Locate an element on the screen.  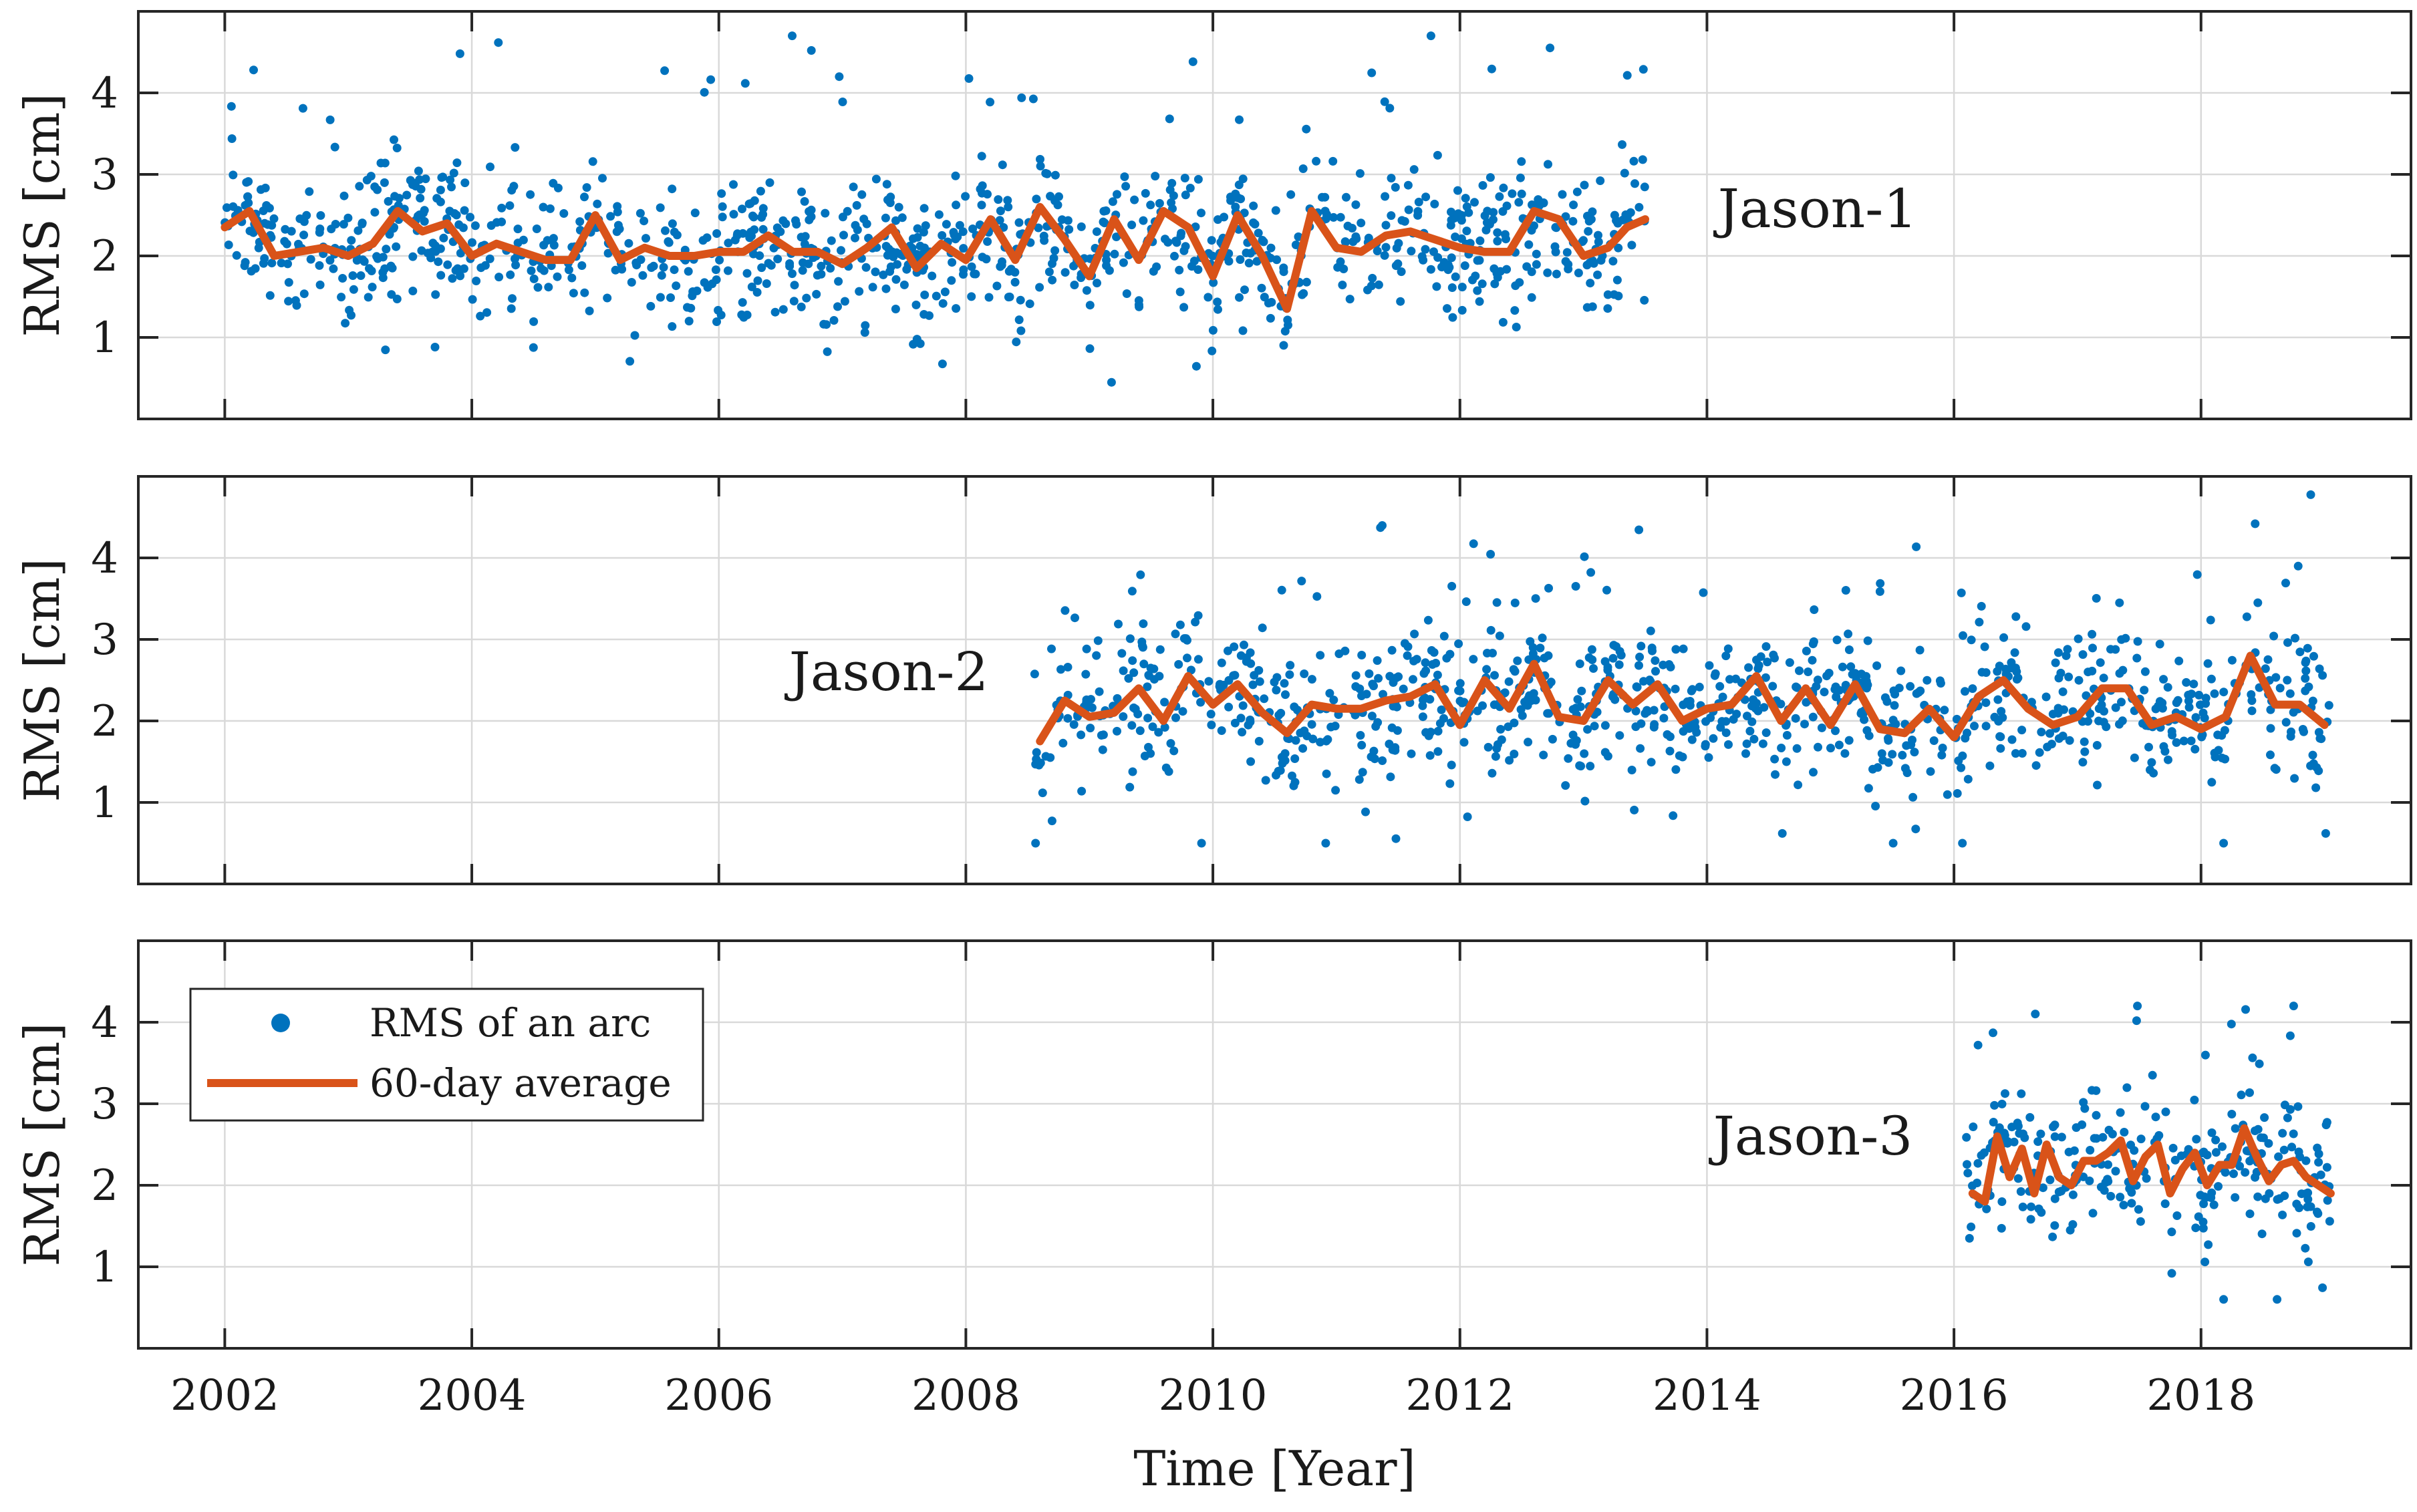
y-tick-label: 1 is located at coordinates (105, 338).